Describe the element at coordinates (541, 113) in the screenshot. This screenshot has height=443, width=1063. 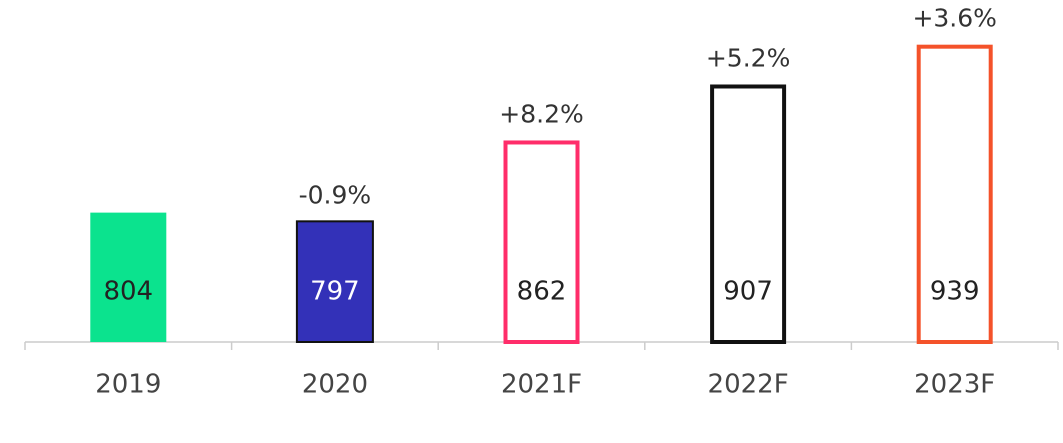
I see `growth-label: +8.2%` at that location.